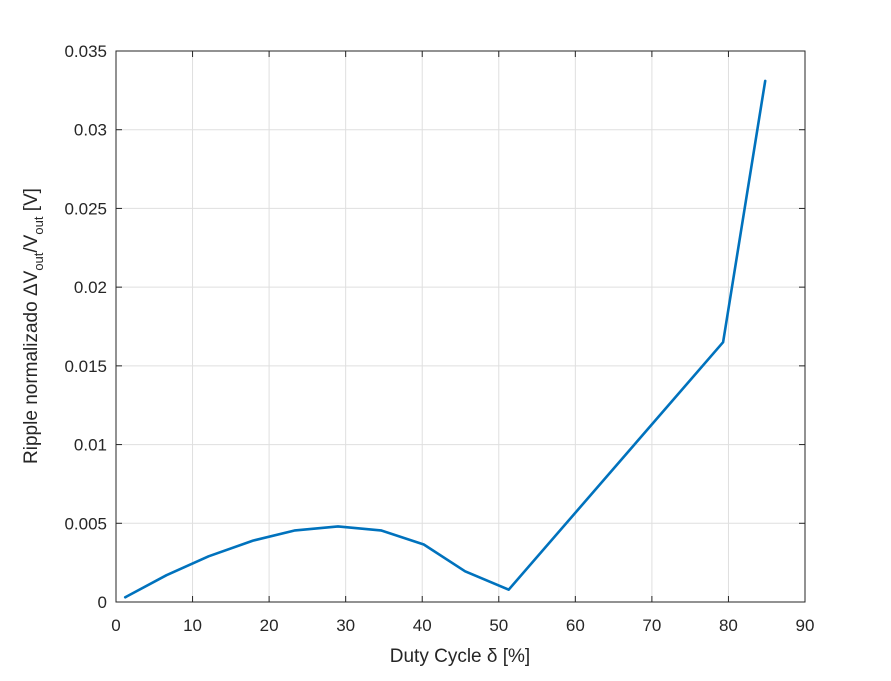 Image resolution: width=891 pixels, height=681 pixels. Describe the element at coordinates (728, 625) in the screenshot. I see `x-tick-label: 80` at that location.